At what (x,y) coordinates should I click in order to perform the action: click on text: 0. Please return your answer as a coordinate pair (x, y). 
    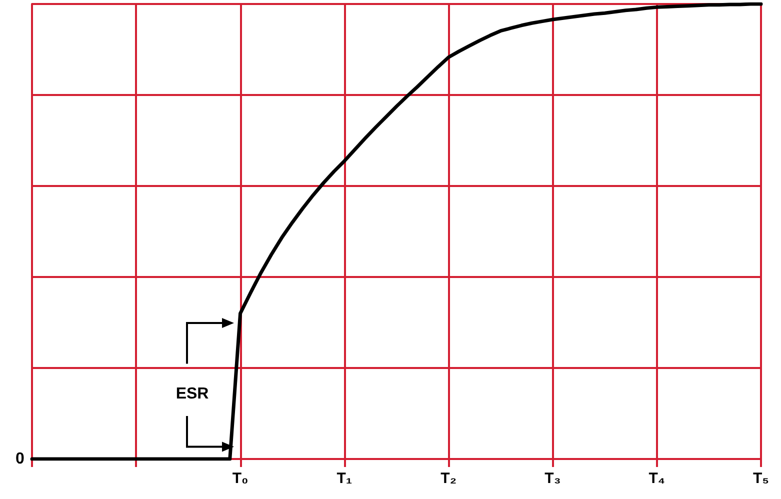
    Looking at the image, I should click on (20, 459).